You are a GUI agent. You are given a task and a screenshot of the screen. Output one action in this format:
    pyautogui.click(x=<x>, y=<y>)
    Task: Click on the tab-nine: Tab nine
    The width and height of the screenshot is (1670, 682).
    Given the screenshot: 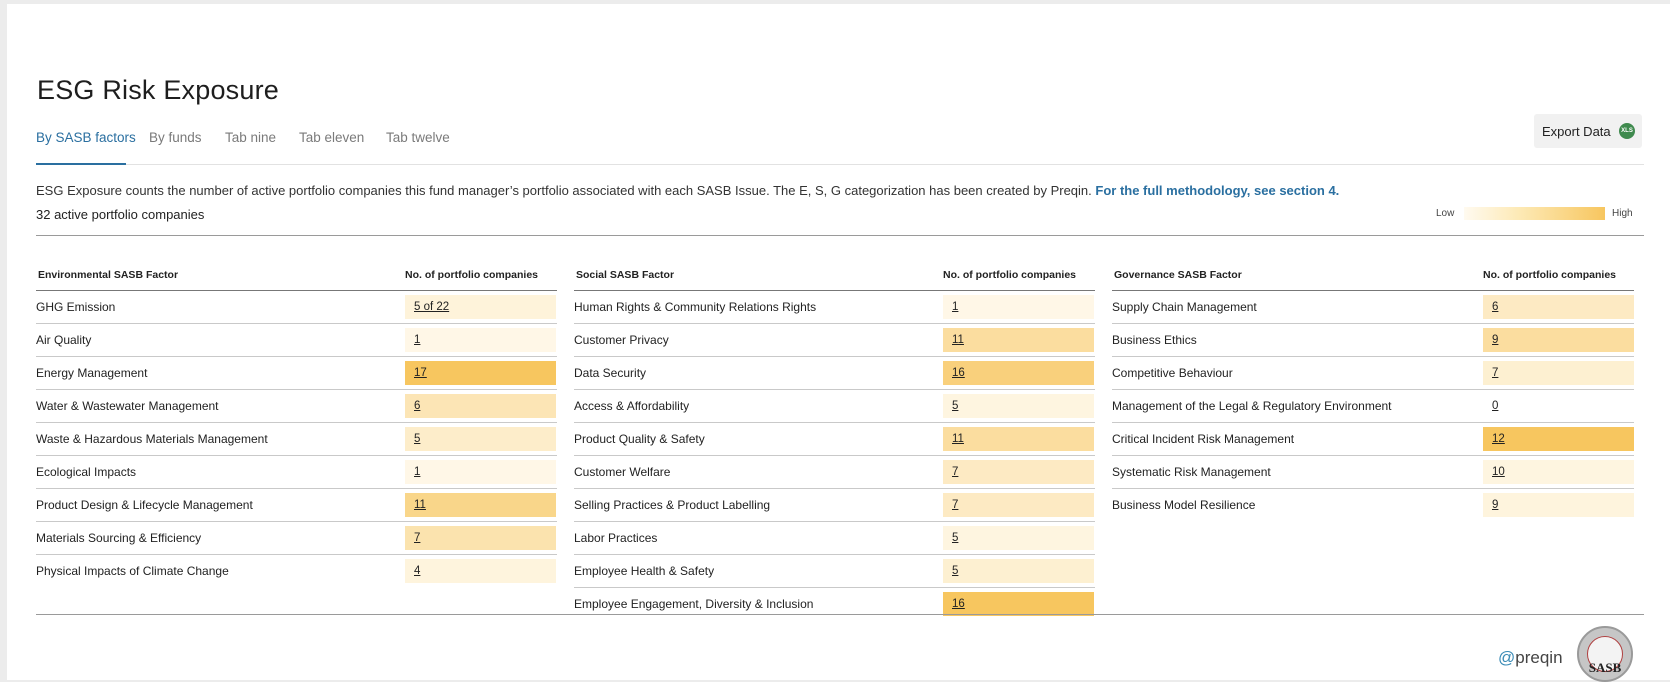 What is the action you would take?
    pyautogui.click(x=251, y=137)
    